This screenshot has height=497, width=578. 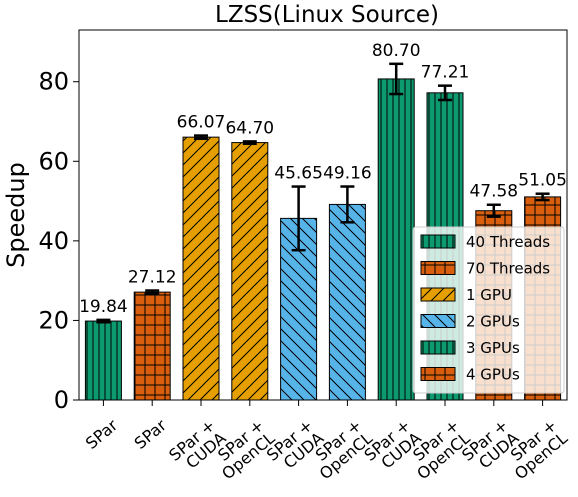 I want to click on y-tick-labels: 0 20 40 60 80, so click(x=58, y=241).